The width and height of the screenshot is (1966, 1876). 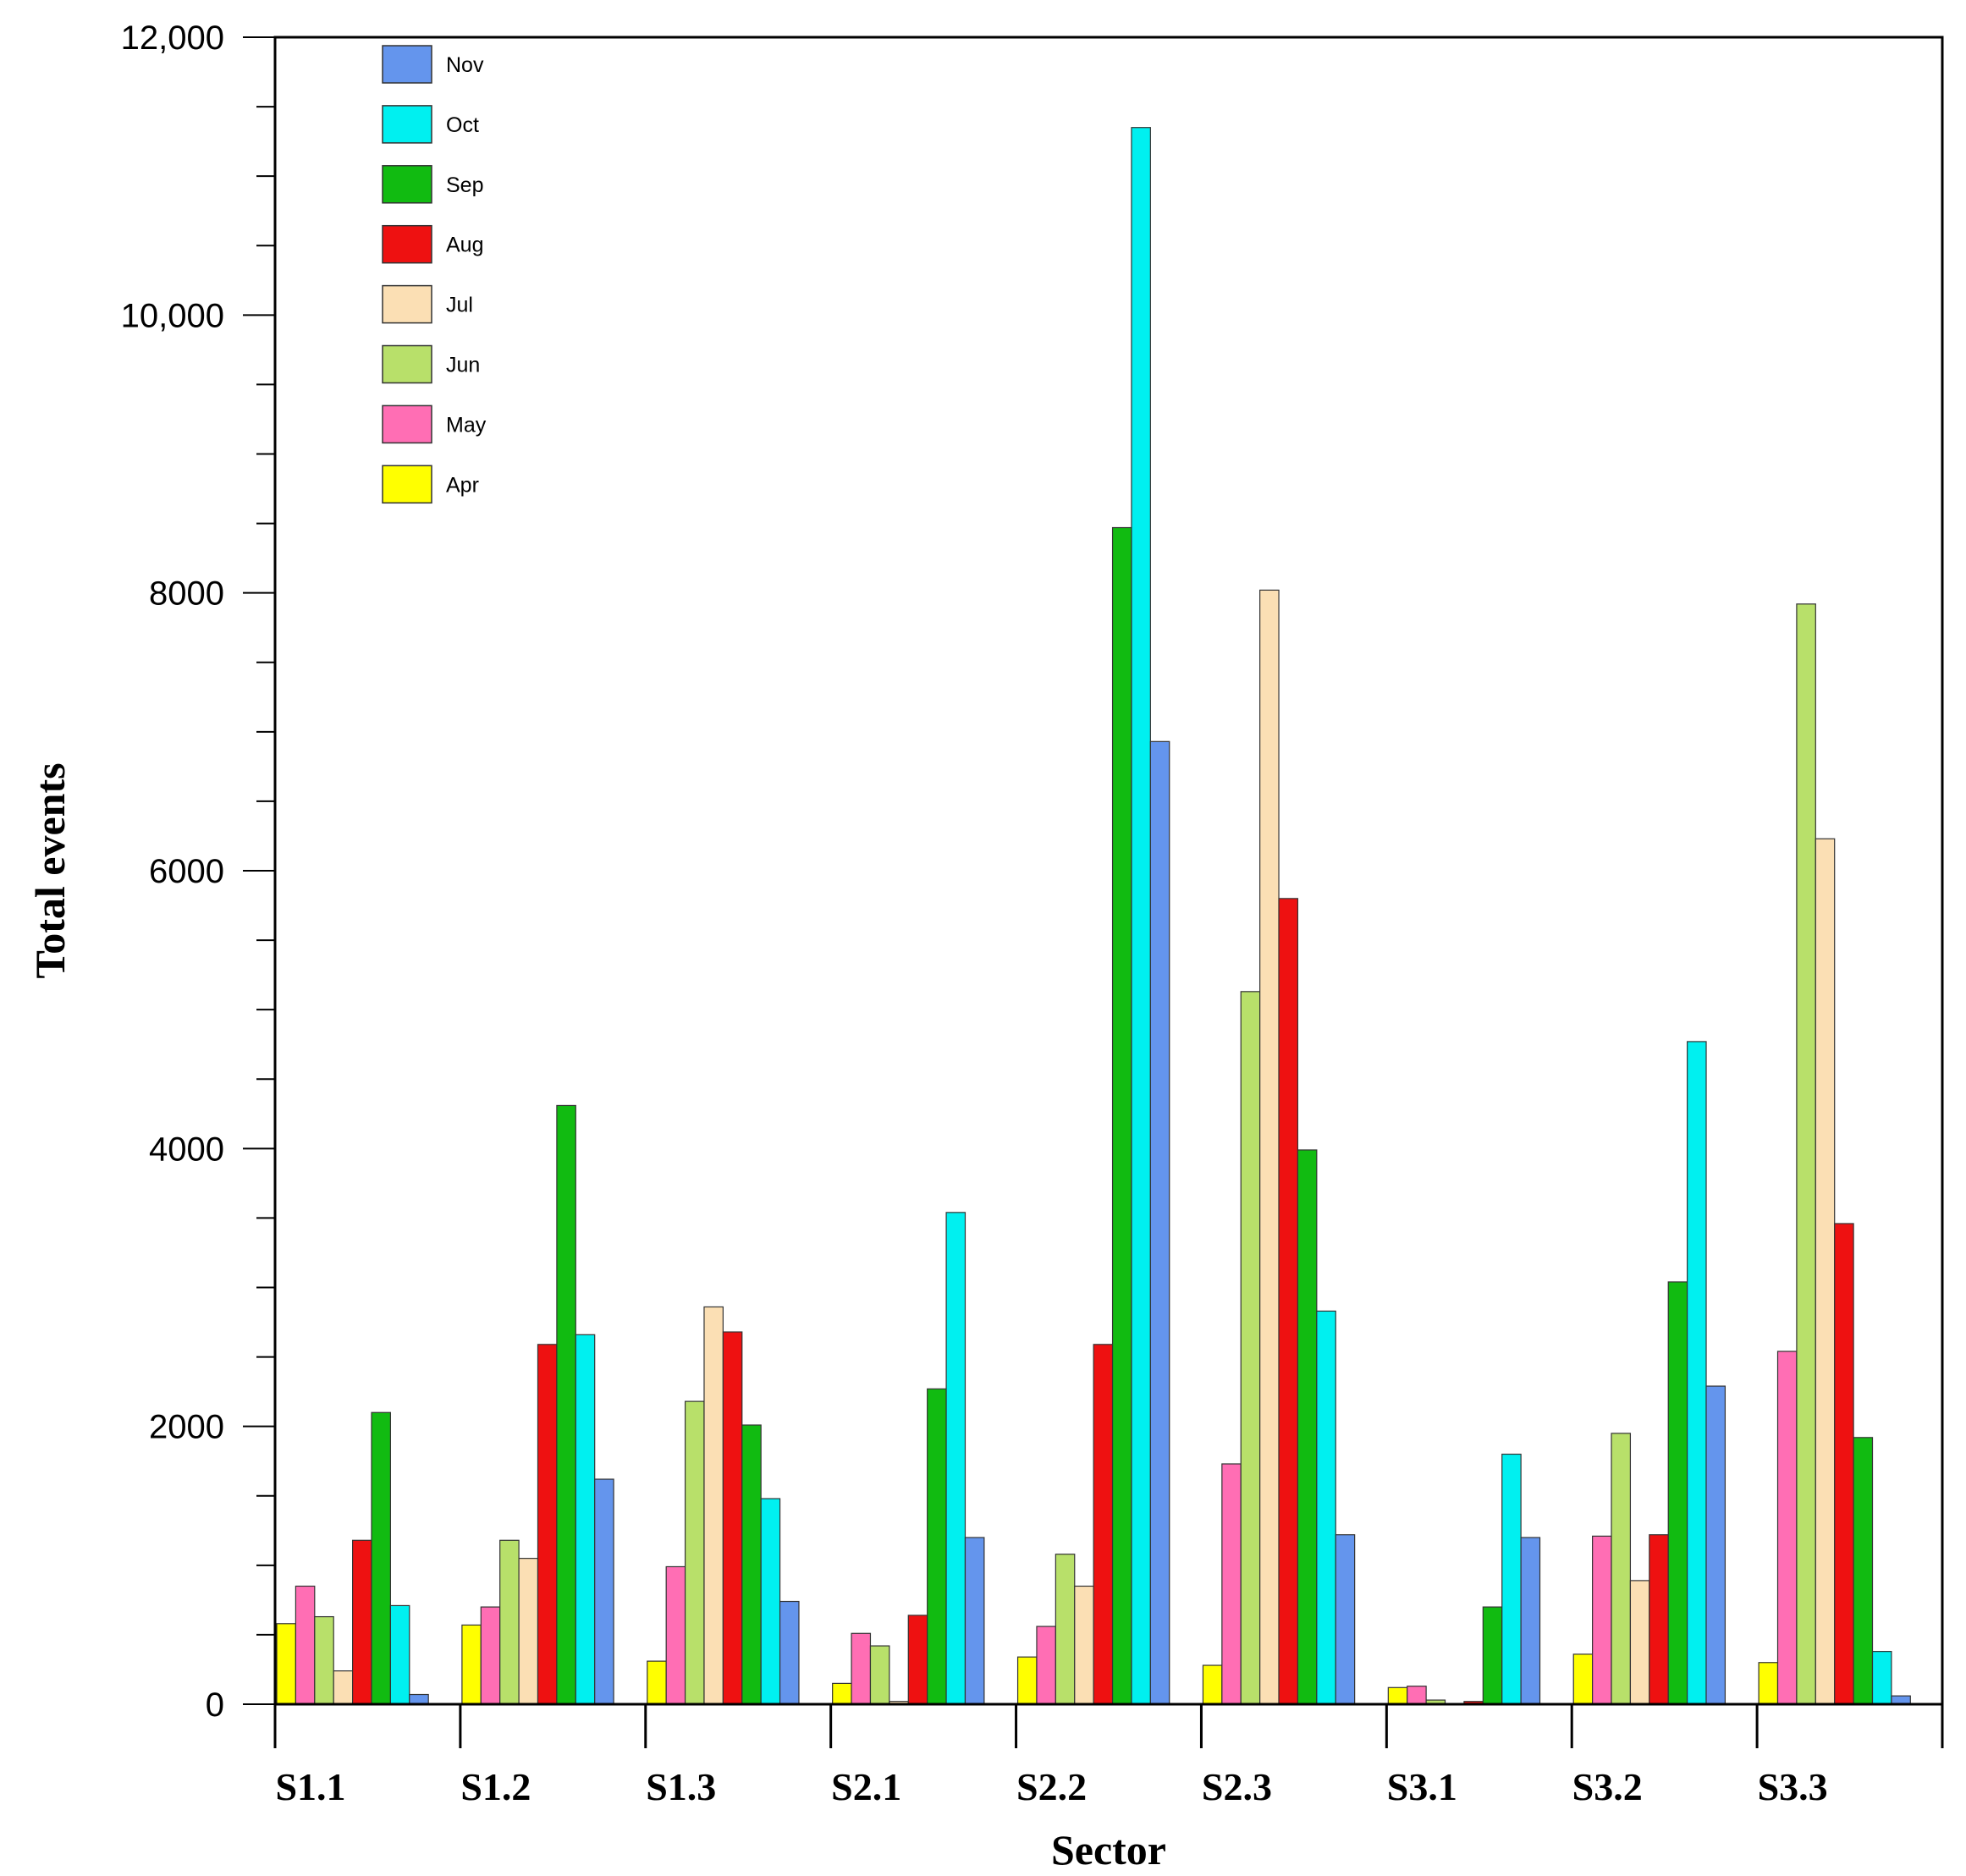 I want to click on y-axis-title: Total events, so click(x=50, y=870).